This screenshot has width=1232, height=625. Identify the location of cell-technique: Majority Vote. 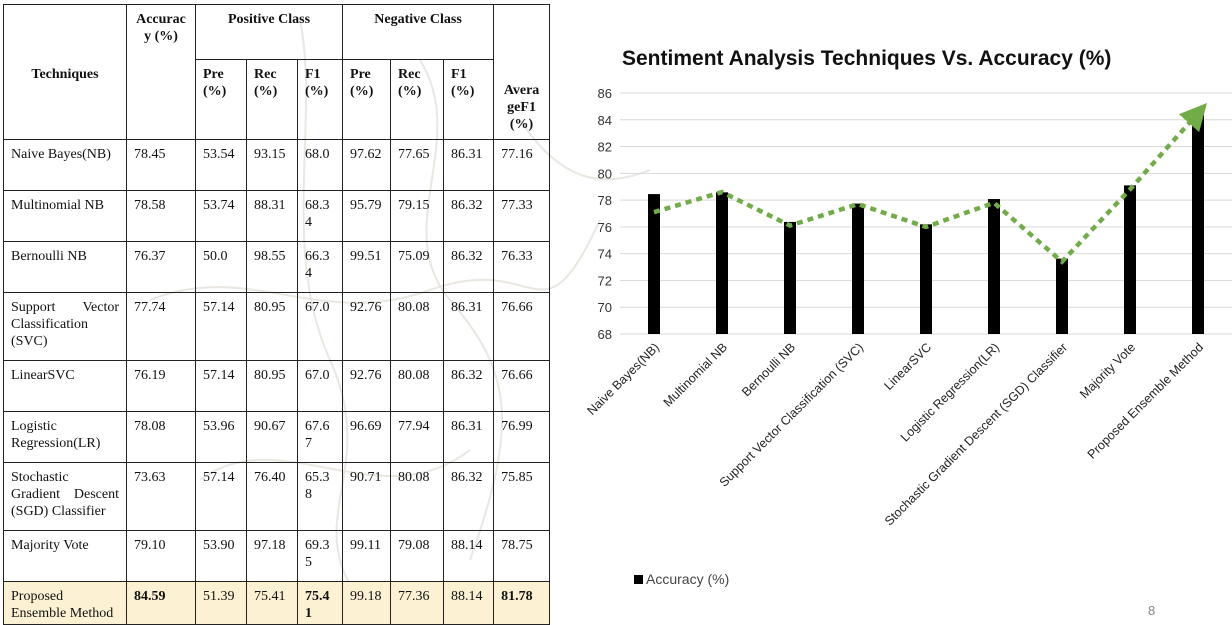
(65, 556).